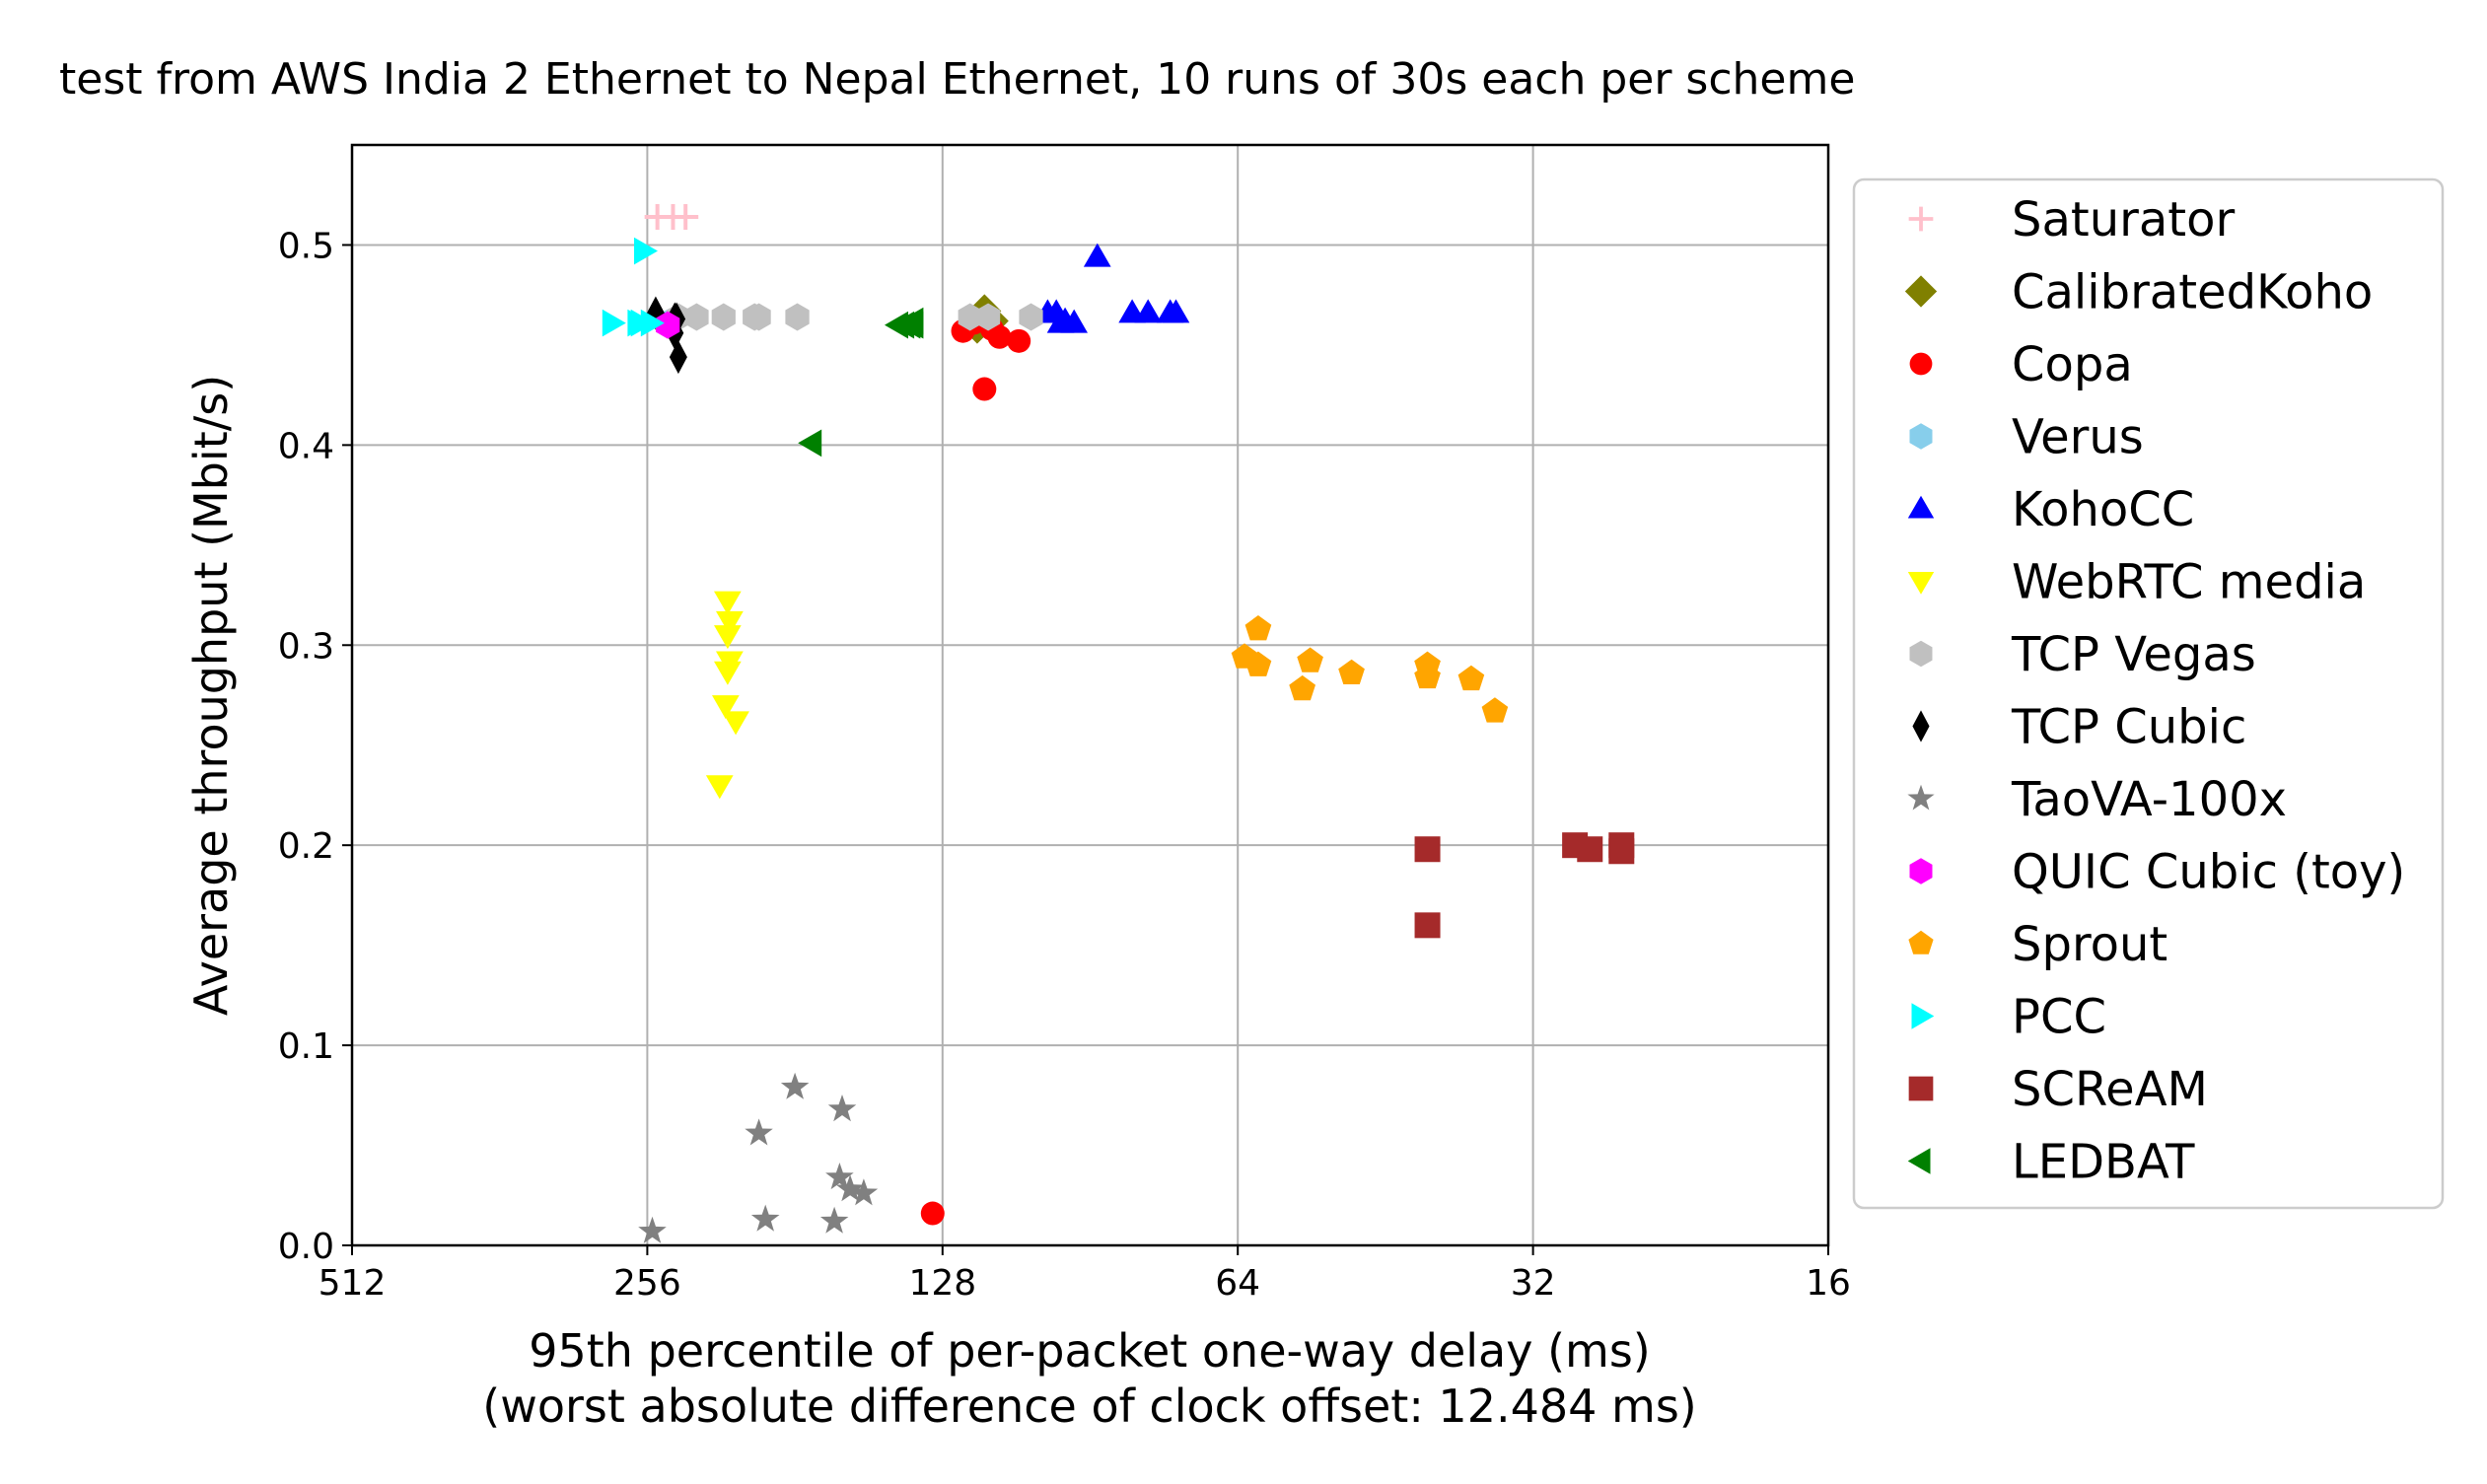 The width and height of the screenshot is (2487, 1484). What do you see at coordinates (306, 246) in the screenshot?
I see `y-tick-label: 0.5` at bounding box center [306, 246].